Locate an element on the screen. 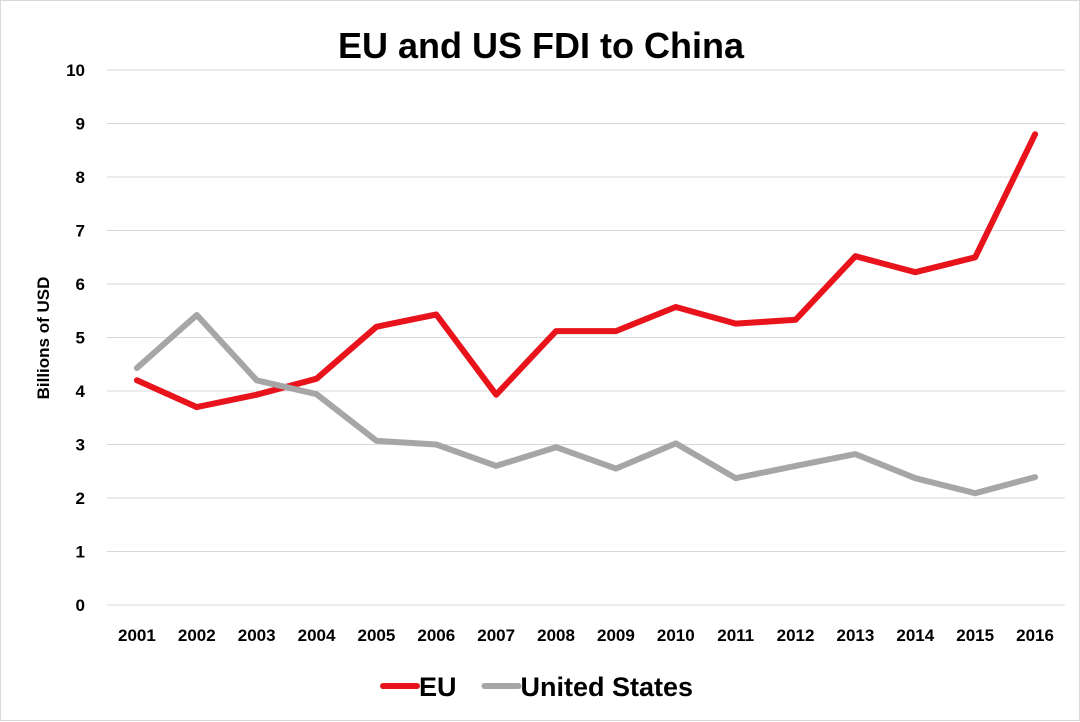  y-tick-label: 7 is located at coordinates (80, 231).